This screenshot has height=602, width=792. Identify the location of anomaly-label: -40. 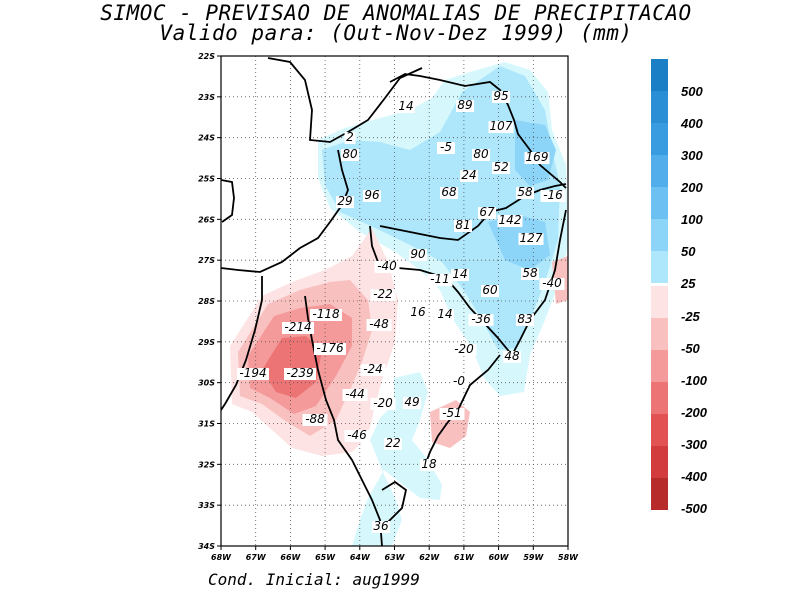
(387, 266).